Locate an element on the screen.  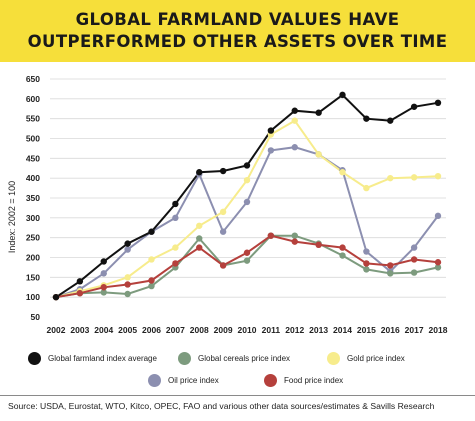
legend-item: Global cereals price index is located at coordinates (234, 358).